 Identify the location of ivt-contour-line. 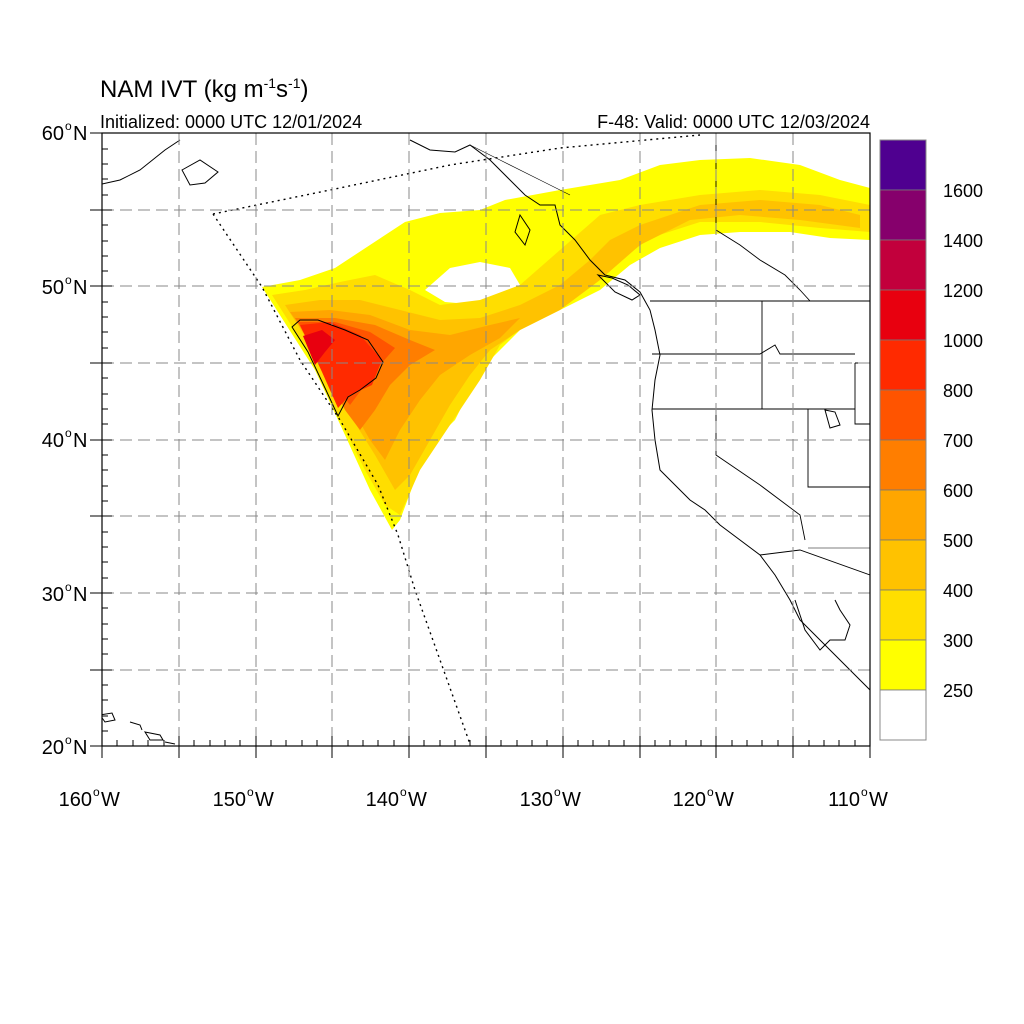
(337, 368).